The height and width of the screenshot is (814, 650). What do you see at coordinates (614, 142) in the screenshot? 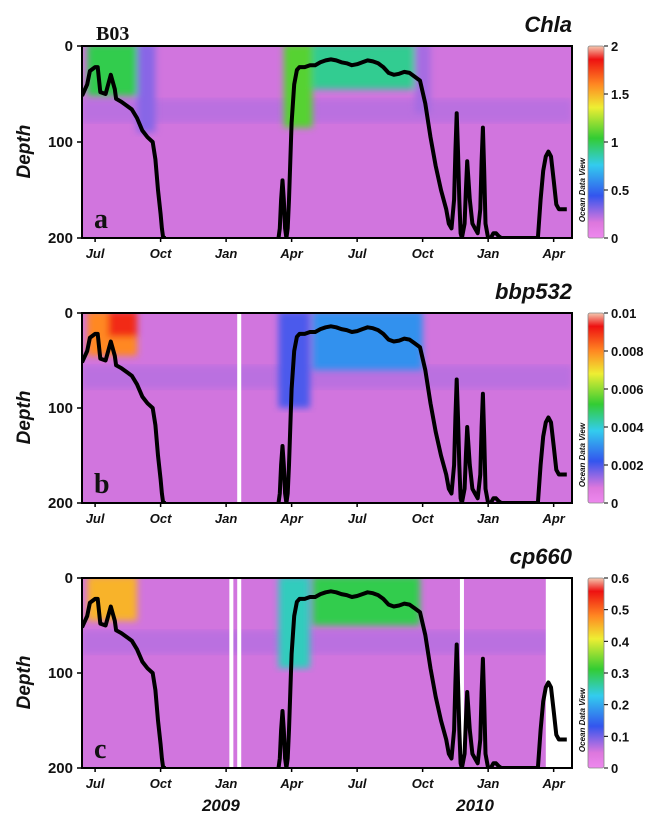
I see `colorbar-tick-label: 1` at bounding box center [614, 142].